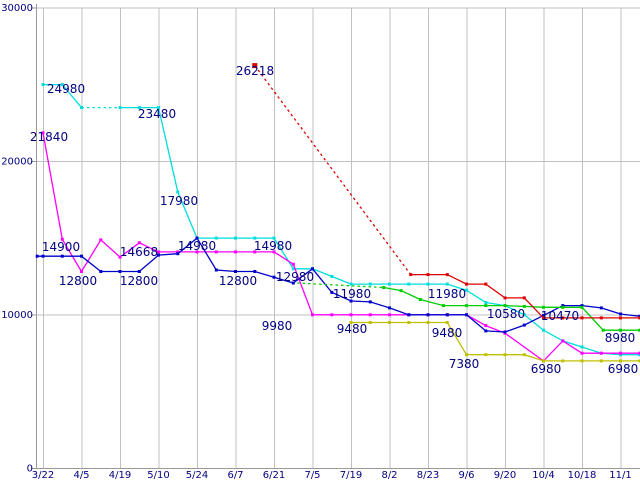  I want to click on x-tick-label: 8/2, so click(389, 475).